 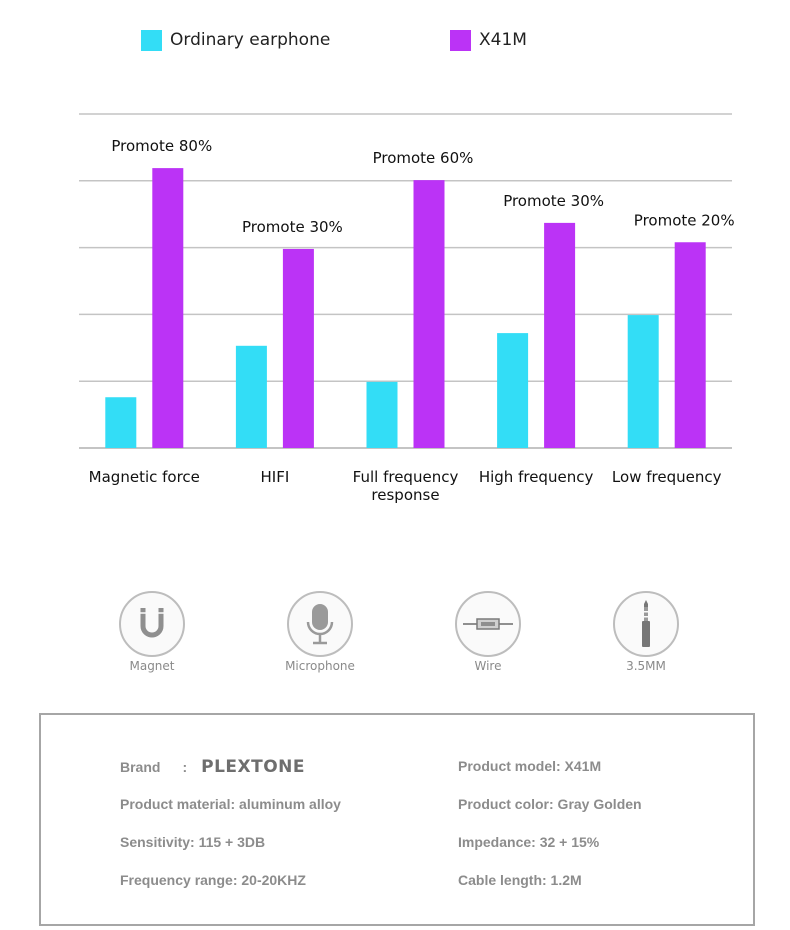 What do you see at coordinates (250, 40) in the screenshot?
I see `legend-label-ordinary: Ordinary earphone` at bounding box center [250, 40].